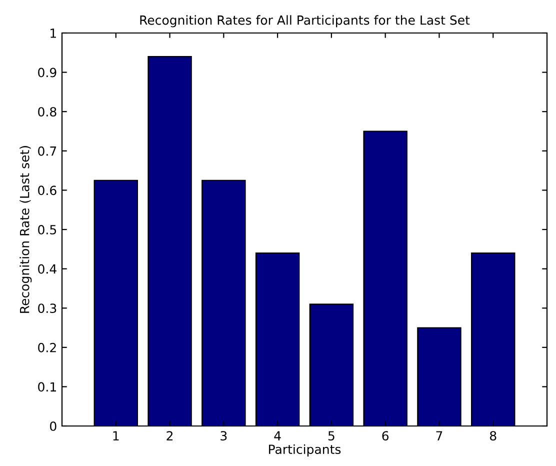 This screenshot has height=466, width=556. Describe the element at coordinates (223, 436) in the screenshot. I see `x-tick-label: 3` at that location.